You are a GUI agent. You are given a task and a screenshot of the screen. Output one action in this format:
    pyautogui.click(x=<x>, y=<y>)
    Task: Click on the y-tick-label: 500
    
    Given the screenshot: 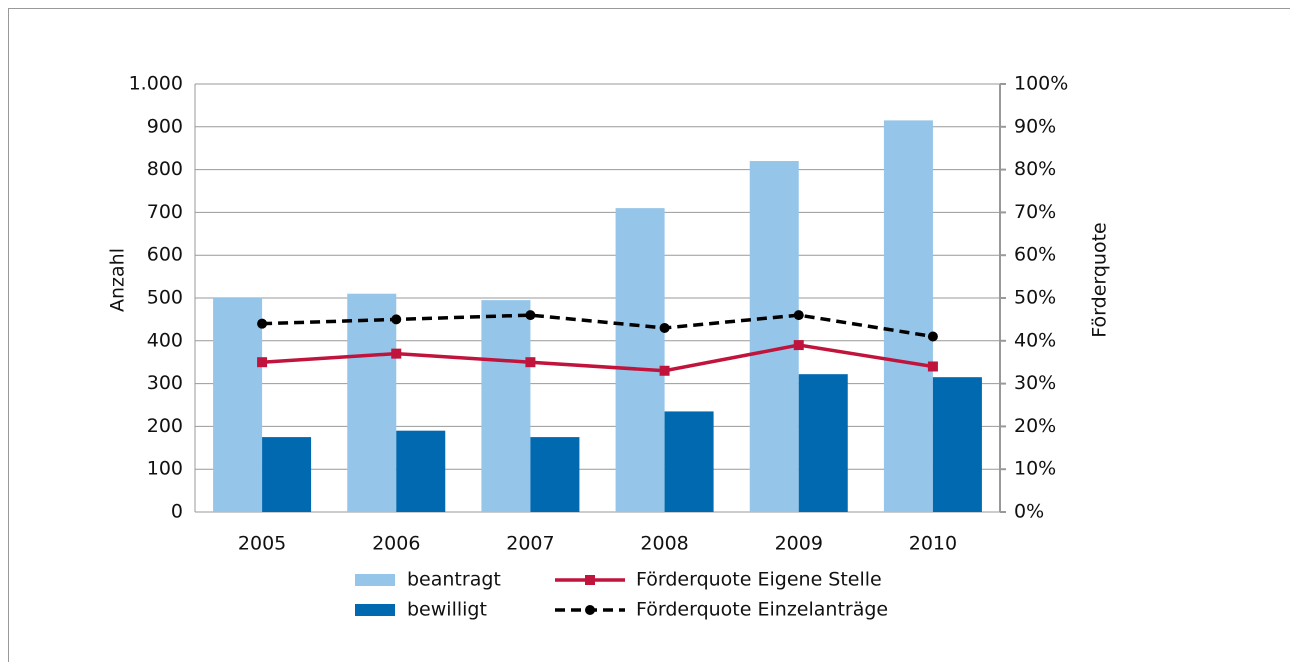 What is the action you would take?
    pyautogui.click(x=165, y=298)
    